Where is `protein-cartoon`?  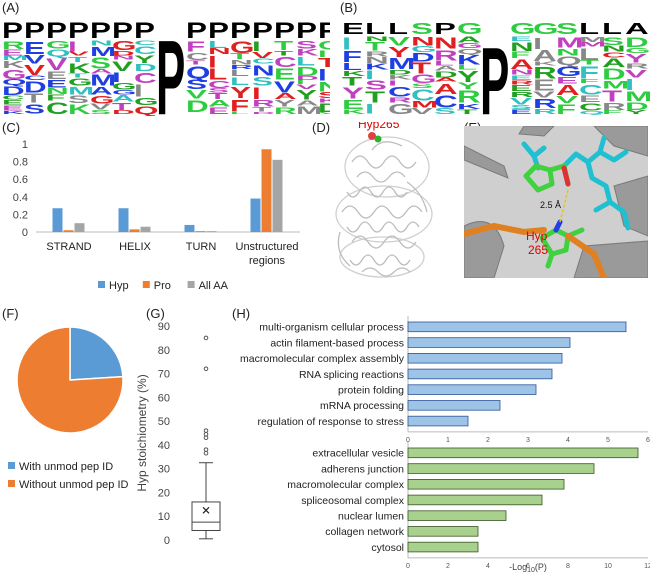
protein-cartoon is located at coordinates (384, 207).